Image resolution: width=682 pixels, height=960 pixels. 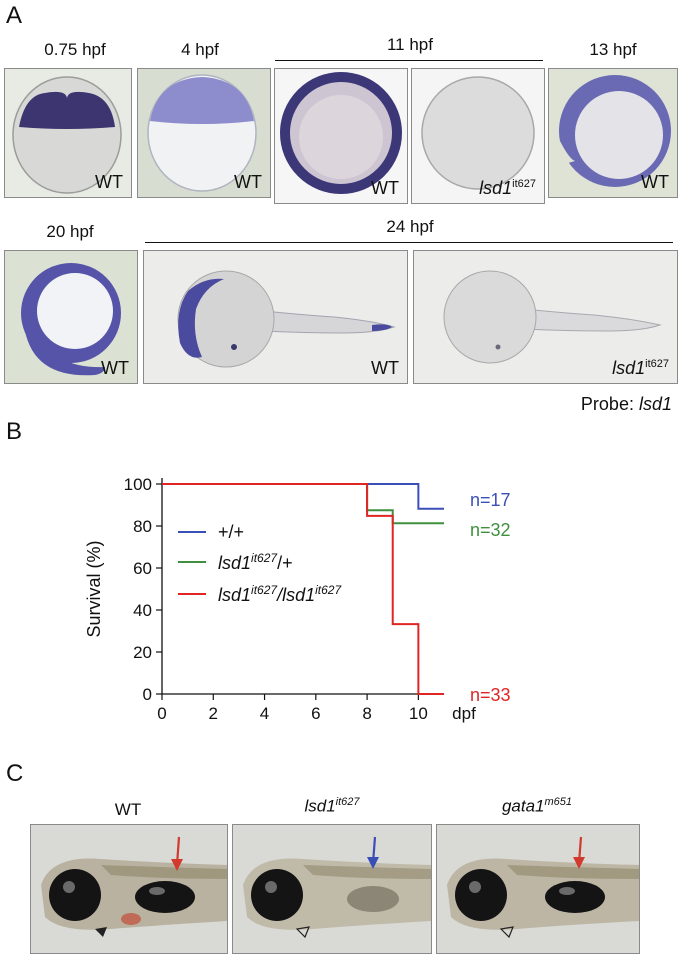 I want to click on x-axis-label: dpf, so click(x=464, y=713).